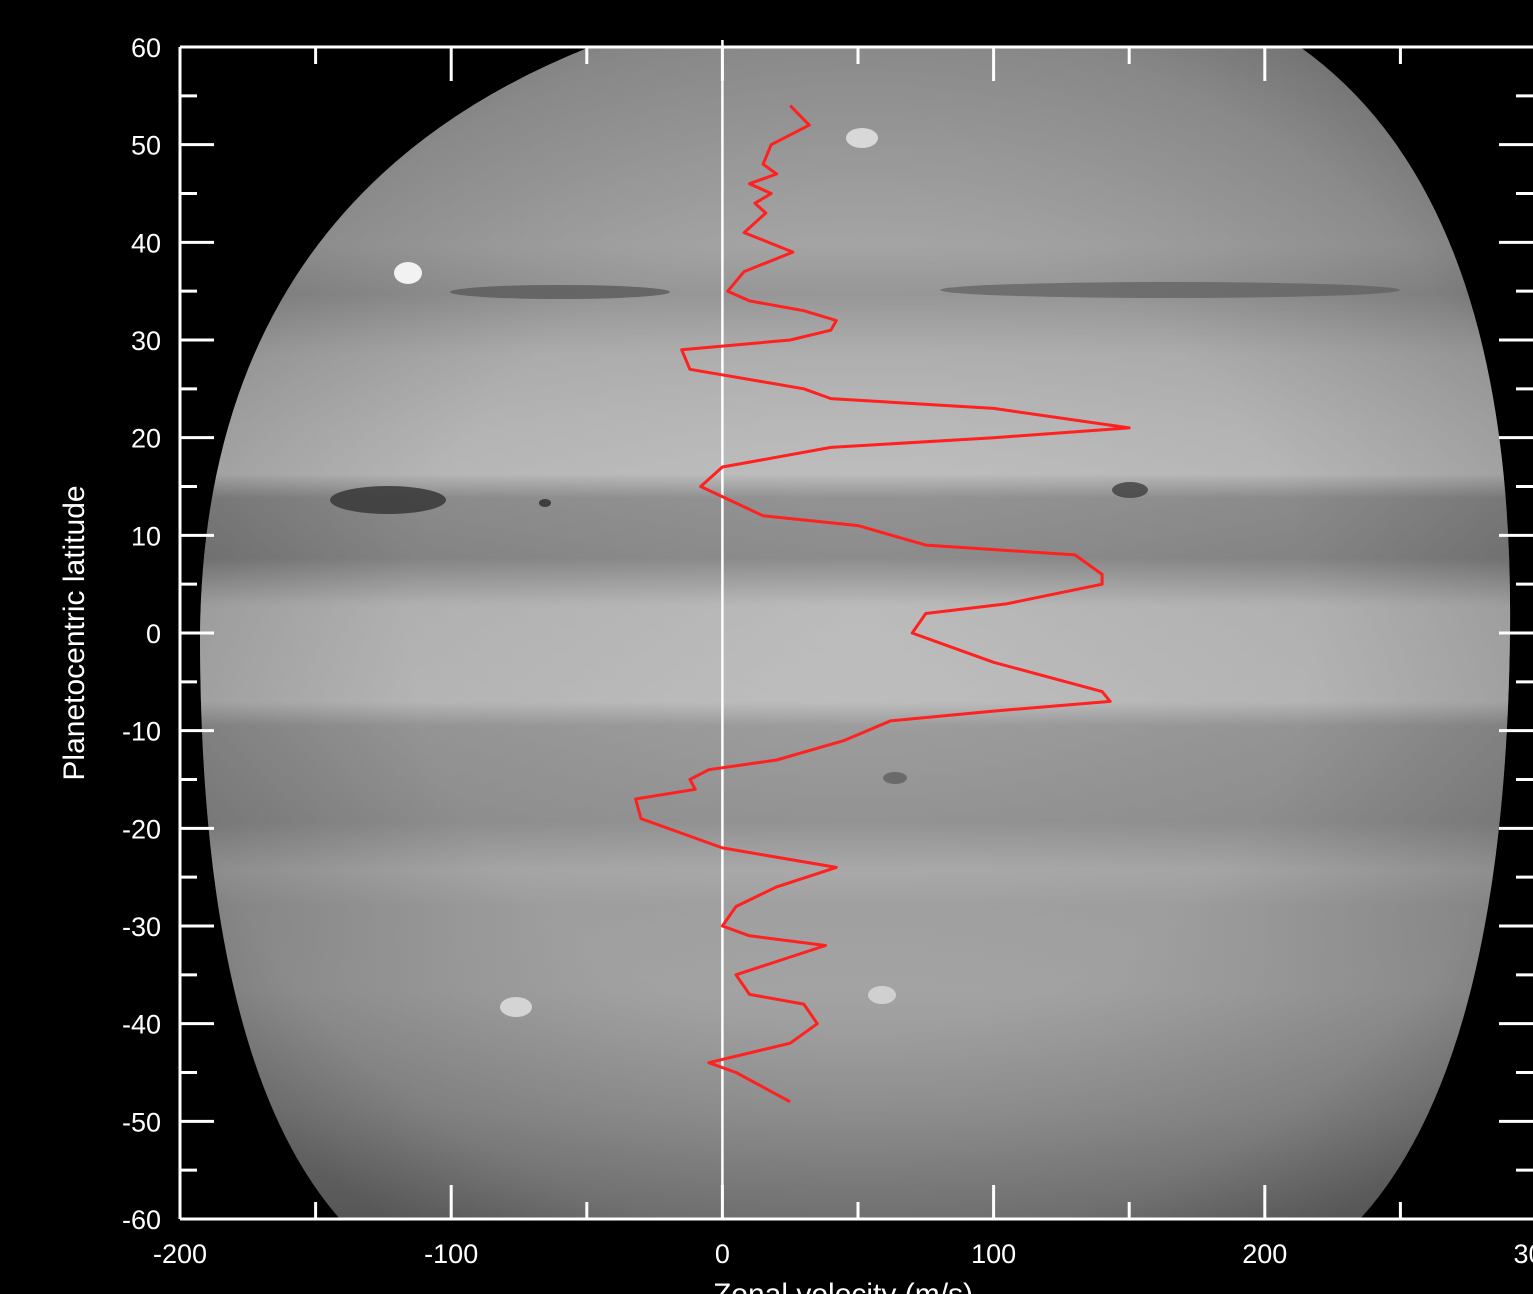  Describe the element at coordinates (141, 927) in the screenshot. I see `y-tick-label: -30` at that location.